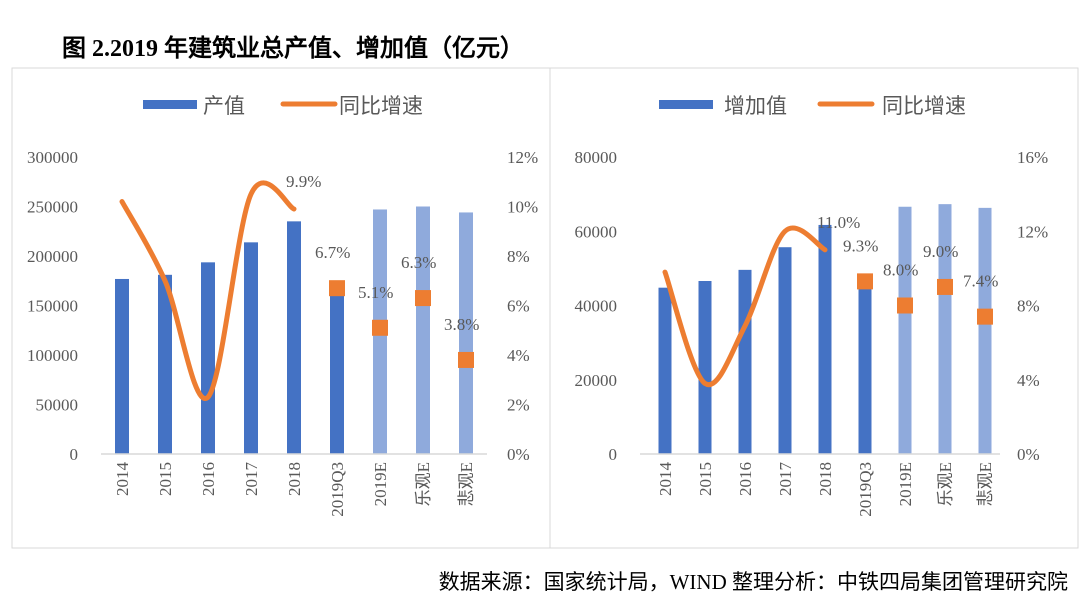 This screenshot has width=1080, height=606. Describe the element at coordinates (375, 292) in the screenshot. I see `data-label: 5.1%` at that location.